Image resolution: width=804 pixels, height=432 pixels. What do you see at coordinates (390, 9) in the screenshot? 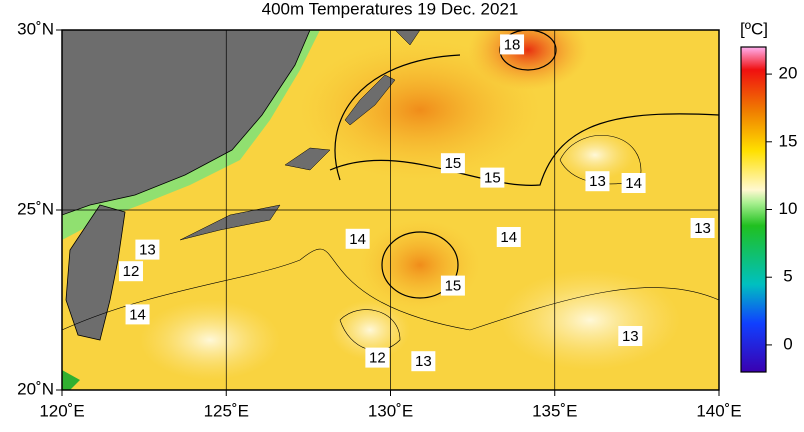
I see `chart-title: 400m Temperatures 19 Dec. 2021` at bounding box center [390, 9].